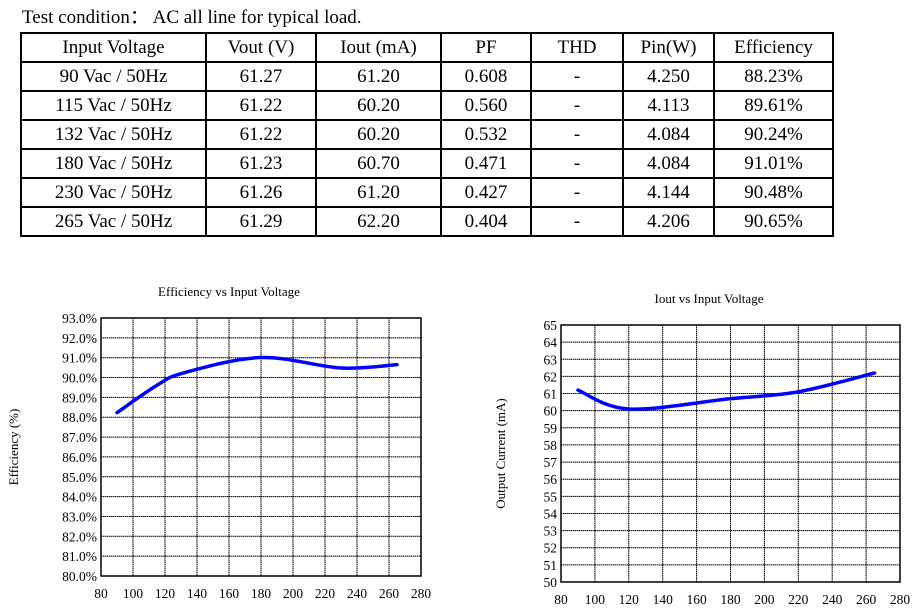  I want to click on table-cell: 91.01%, so click(773, 163).